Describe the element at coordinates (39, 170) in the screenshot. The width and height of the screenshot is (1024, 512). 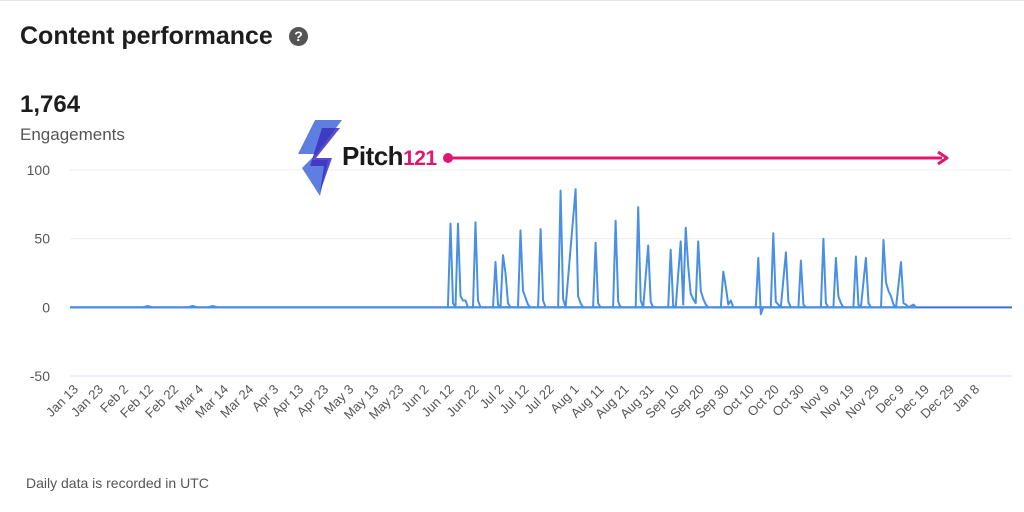
I see `y-tick-label: 100` at that location.